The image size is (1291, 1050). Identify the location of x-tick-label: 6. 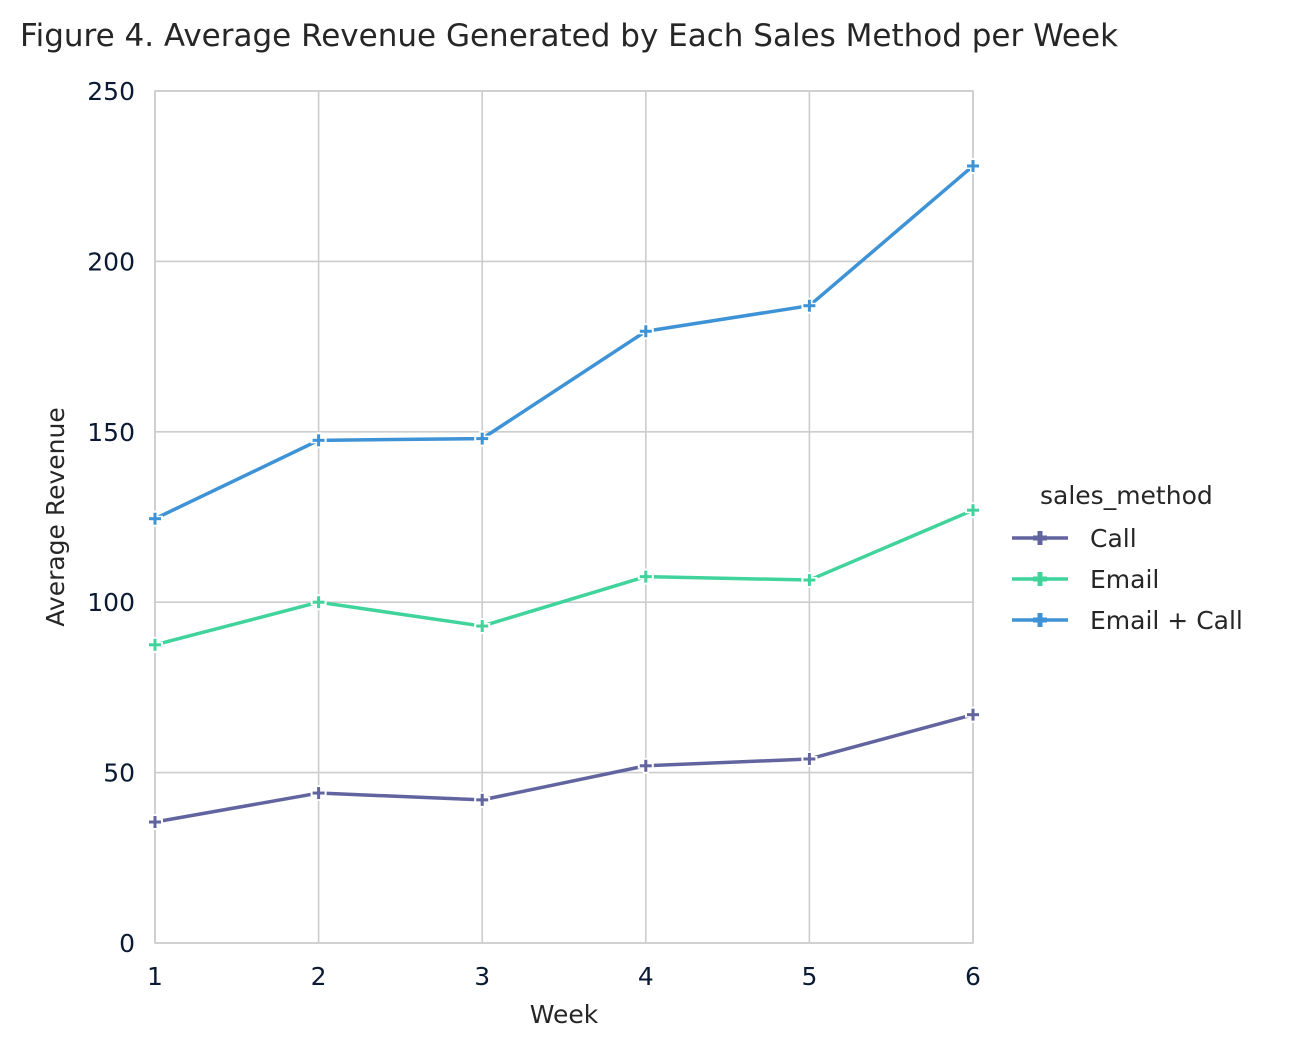
(973, 976).